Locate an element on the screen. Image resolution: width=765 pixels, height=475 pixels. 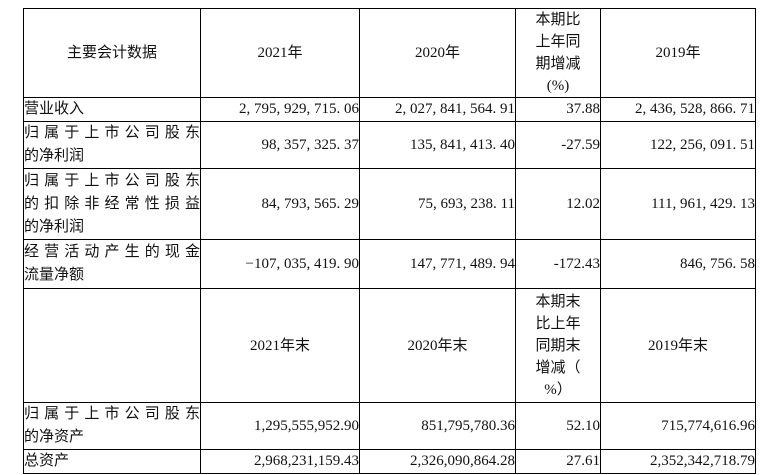
value-2019: 846, 756. 58 is located at coordinates (678, 264).